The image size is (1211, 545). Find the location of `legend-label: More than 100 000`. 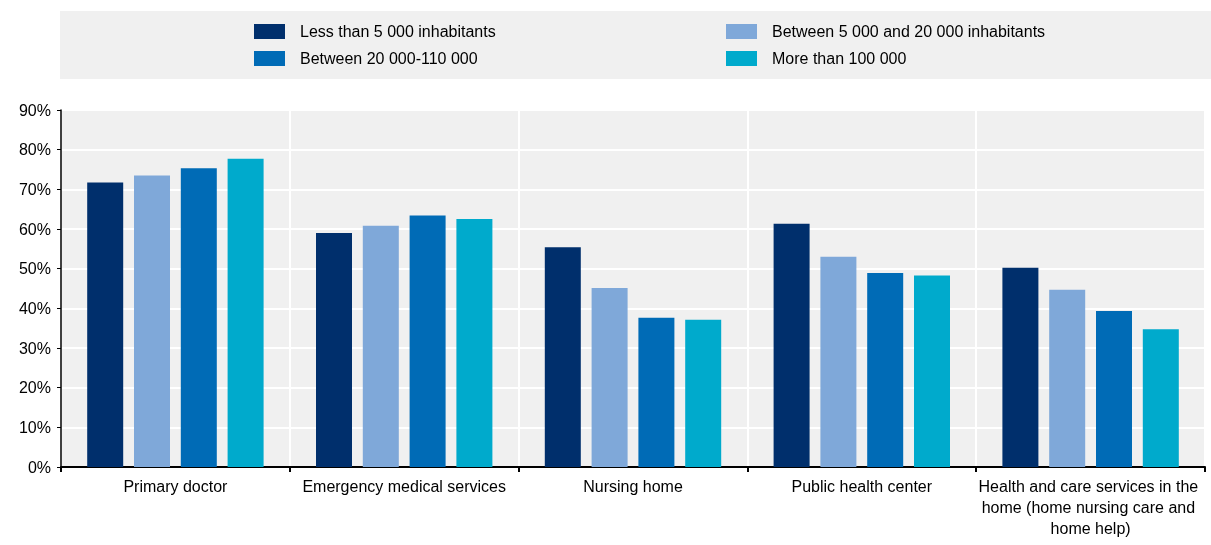

legend-label: More than 100 000 is located at coordinates (839, 58).